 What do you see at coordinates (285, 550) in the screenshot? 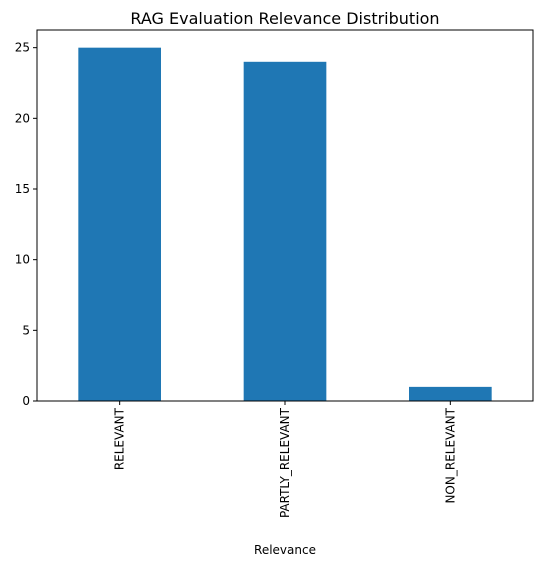
I see `x-axis-label: Relevance` at bounding box center [285, 550].